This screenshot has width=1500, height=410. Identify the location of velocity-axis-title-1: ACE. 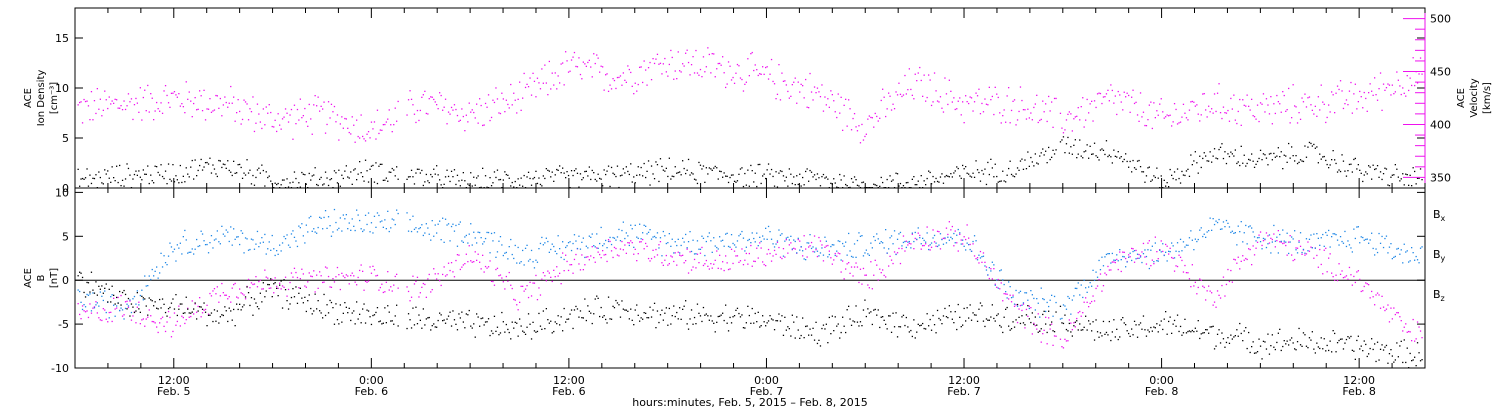
(1461, 98).